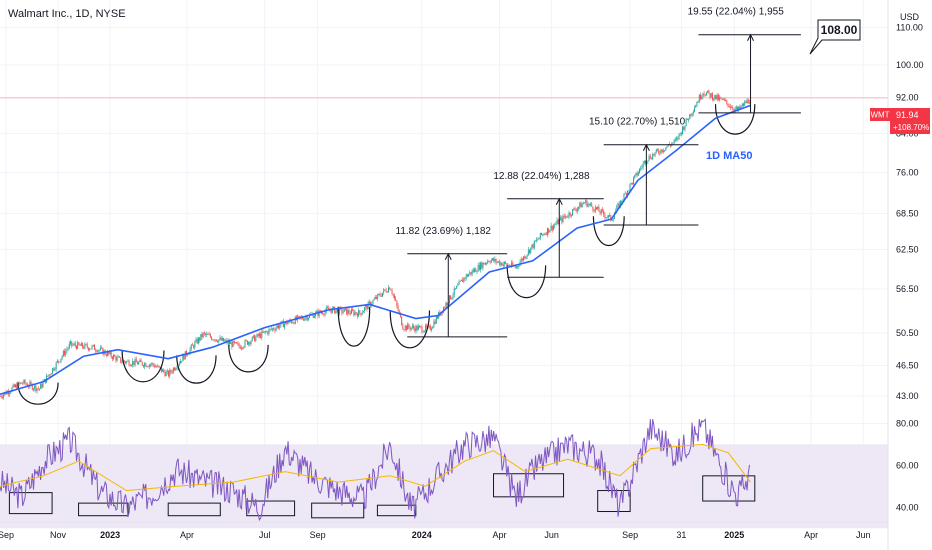 The image size is (932, 550). I want to click on rsi-band, so click(444, 486).